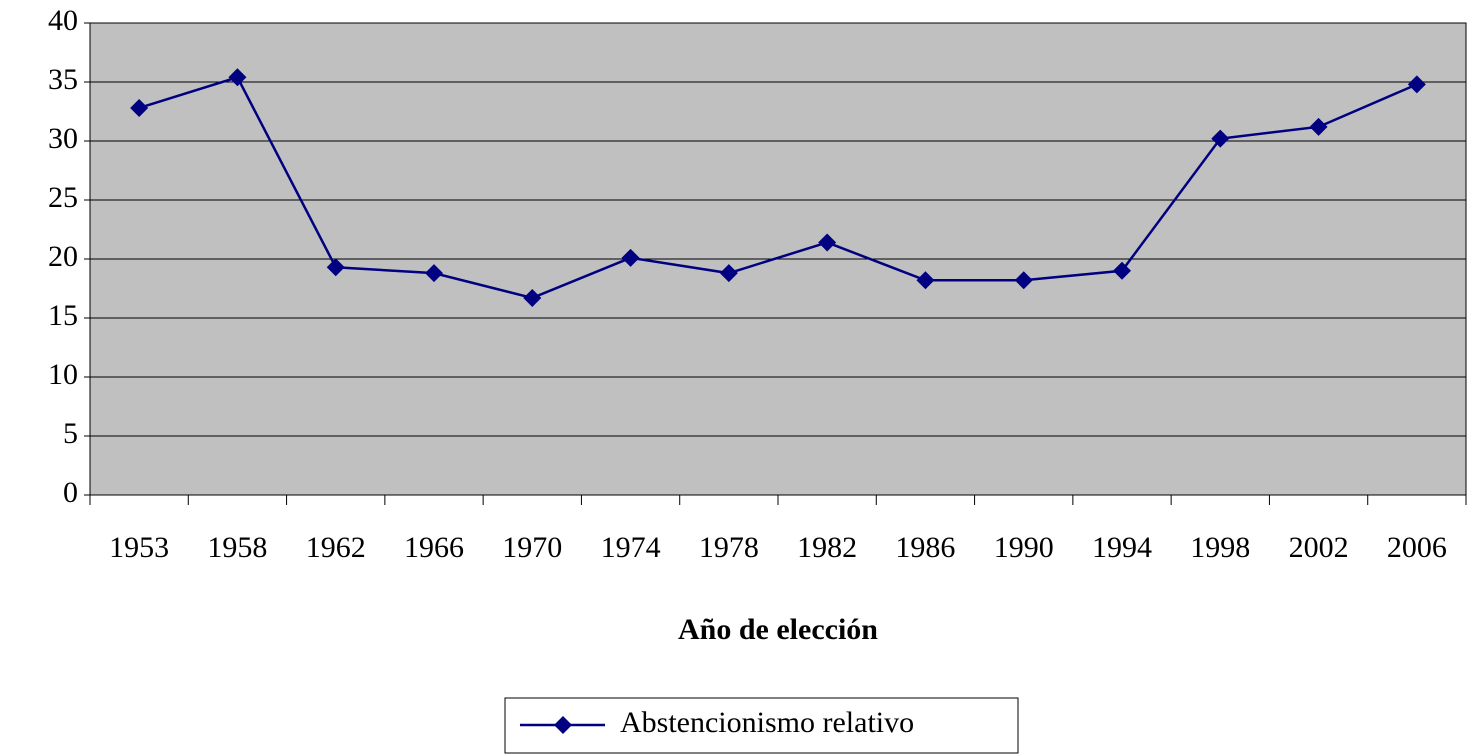  Describe the element at coordinates (63, 315) in the screenshot. I see `y-tick-label: 15` at that location.